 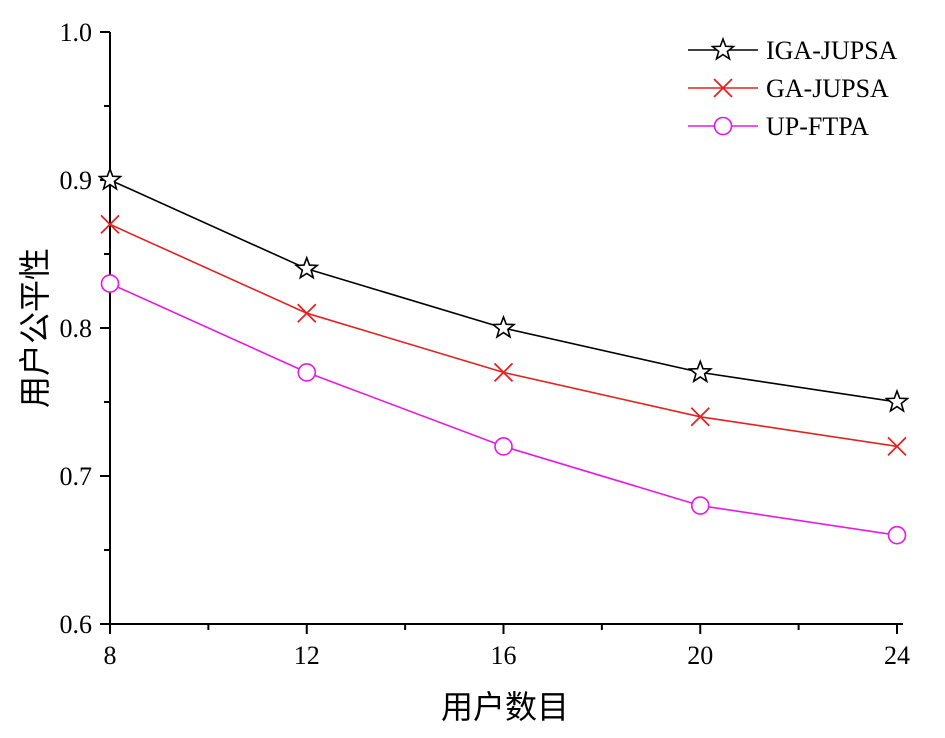 I want to click on x-tick-label: 8, so click(x=110, y=655).